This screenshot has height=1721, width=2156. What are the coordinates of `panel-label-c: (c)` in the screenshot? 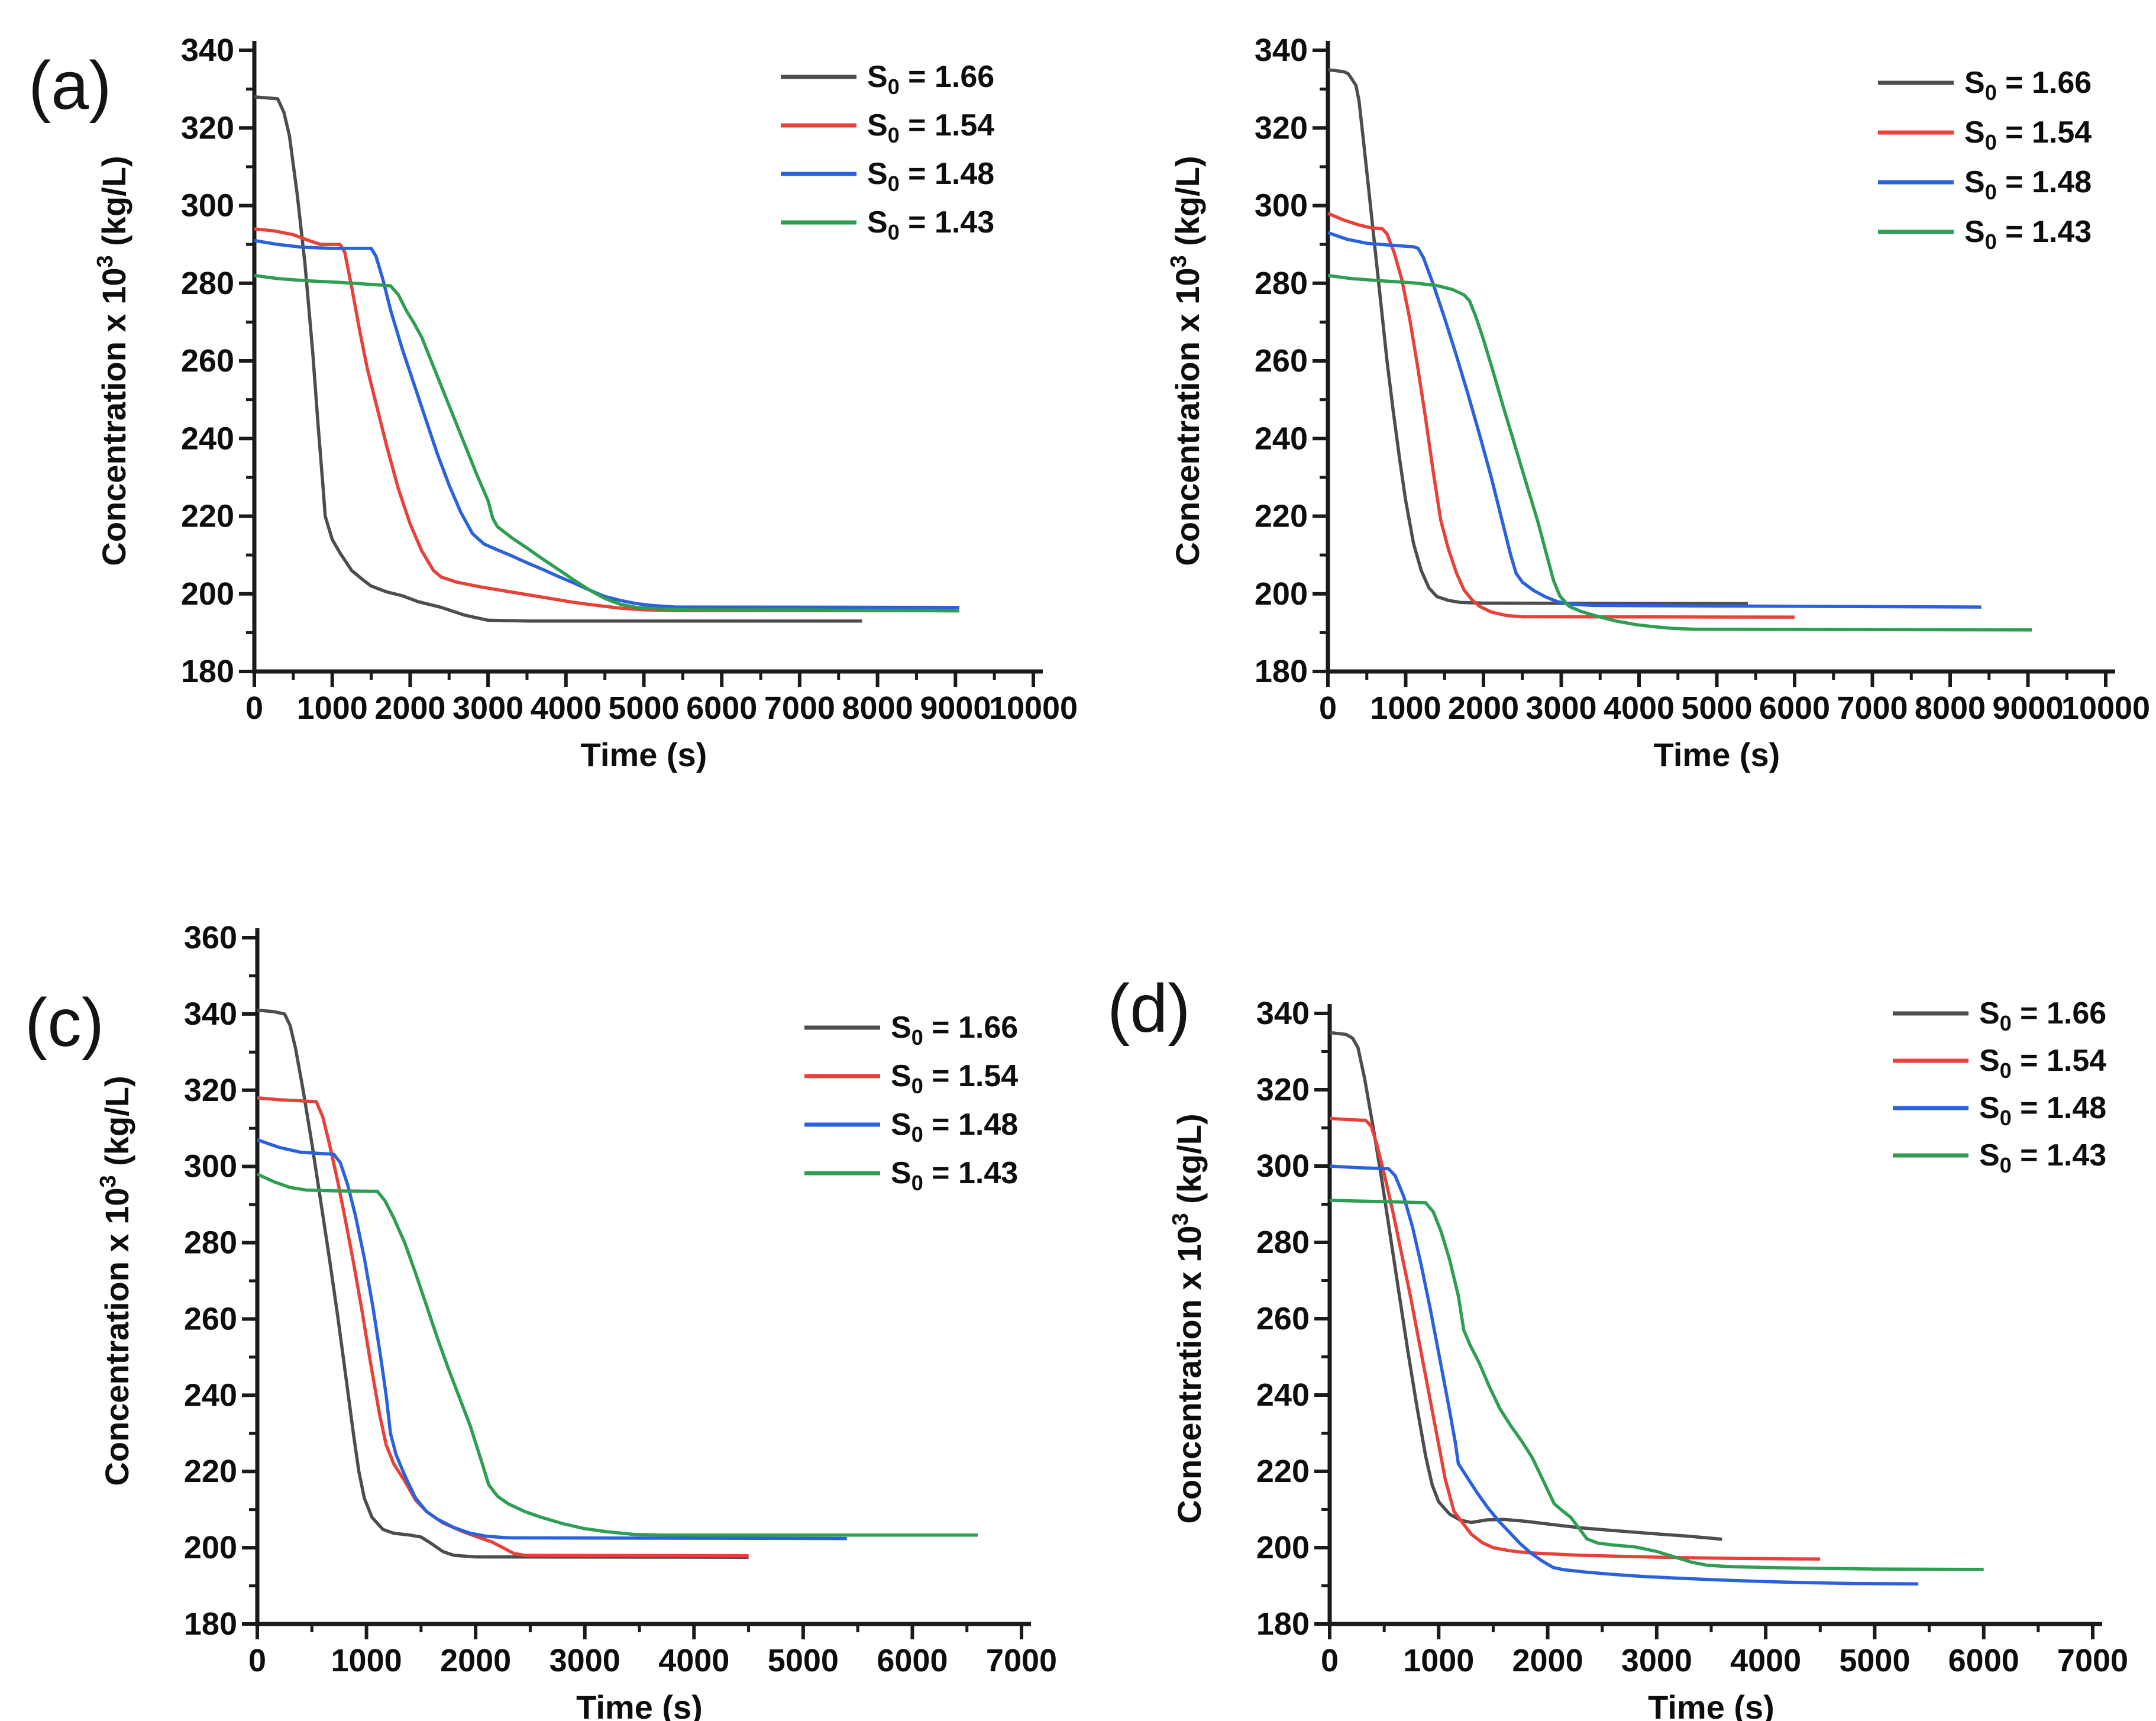 It's located at (65, 1023).